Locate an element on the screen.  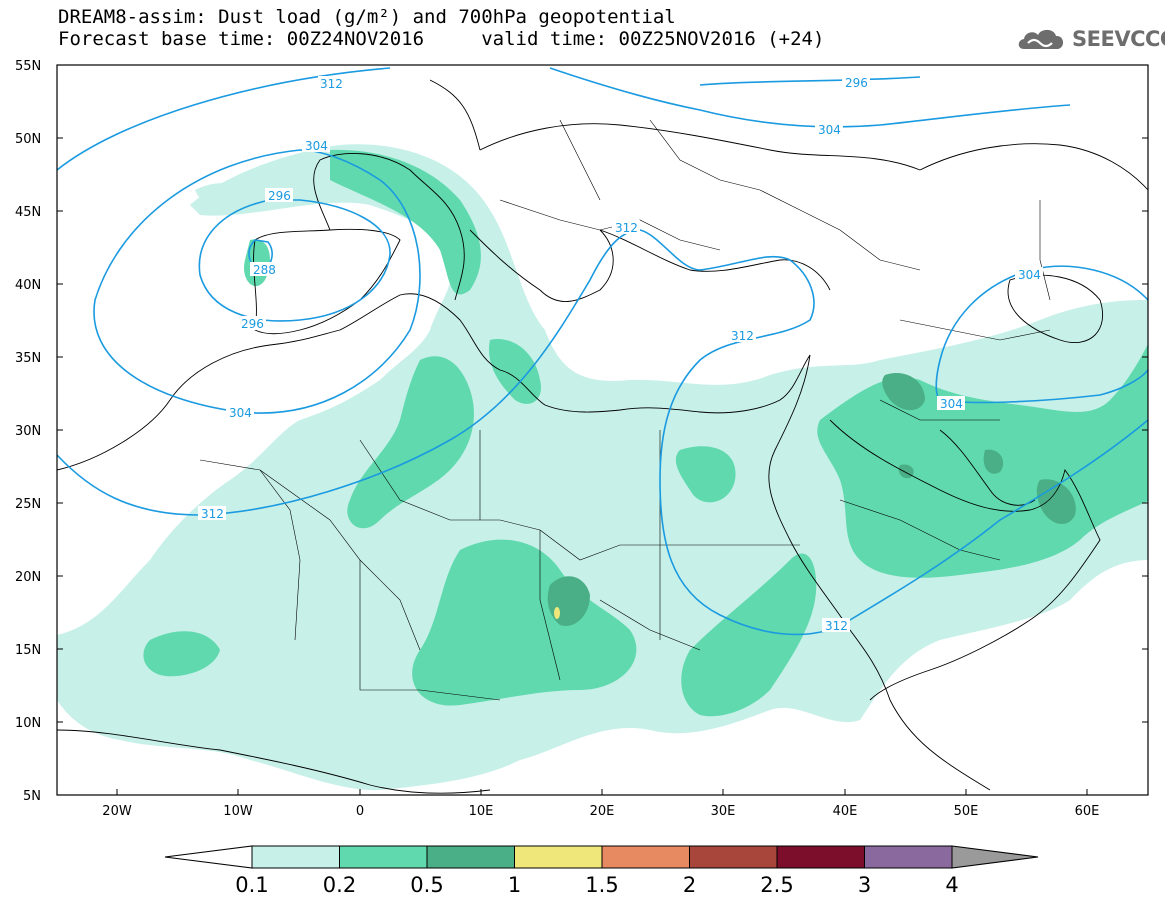
colorbar-tick-label: 3 is located at coordinates (864, 885).